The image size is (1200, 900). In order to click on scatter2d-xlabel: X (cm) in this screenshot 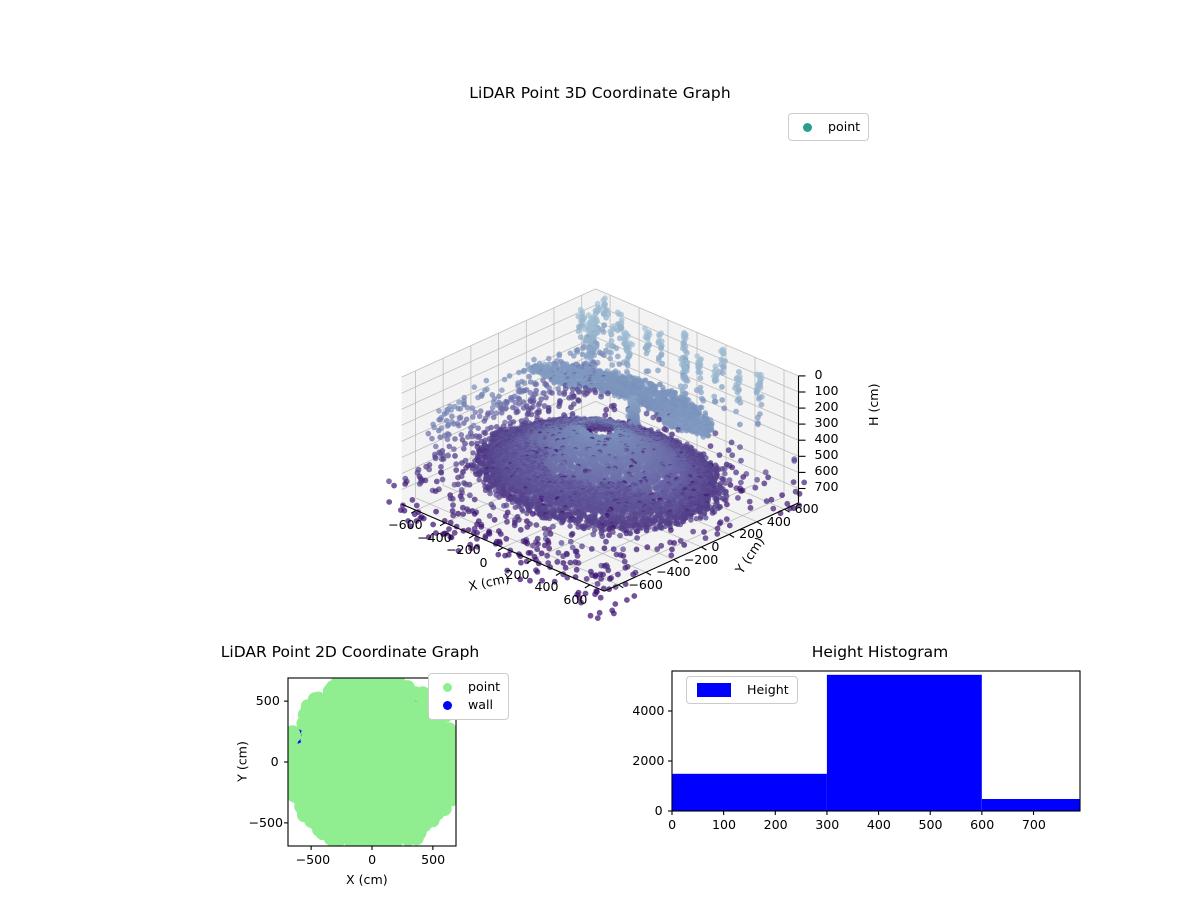, I will do `click(367, 879)`.